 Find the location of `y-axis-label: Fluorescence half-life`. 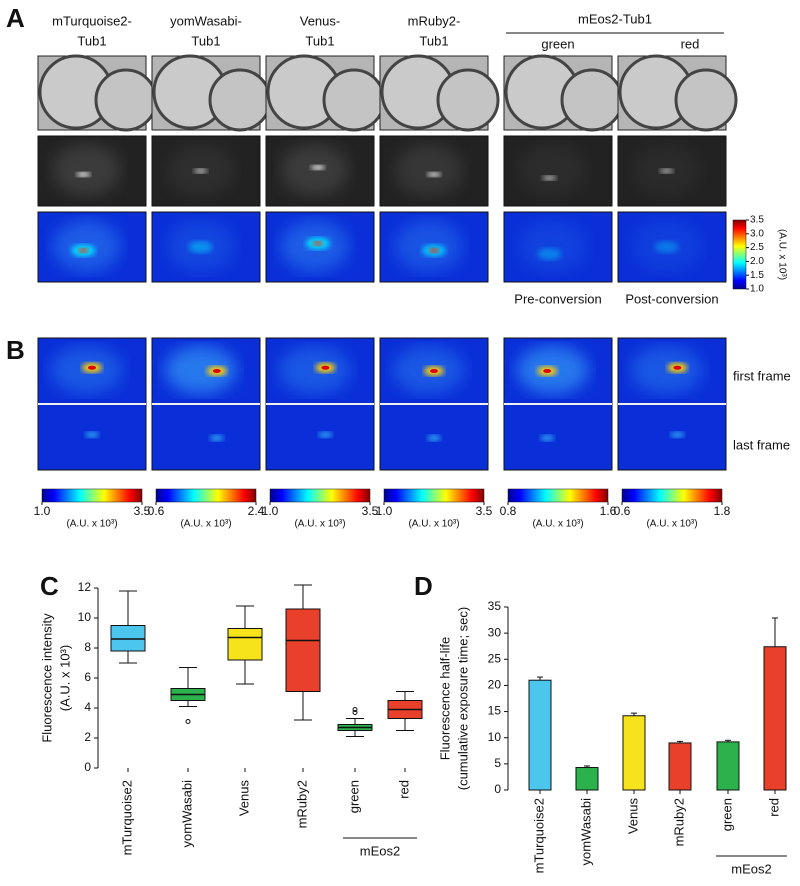

y-axis-label: Fluorescence half-life is located at coordinates (444, 699).